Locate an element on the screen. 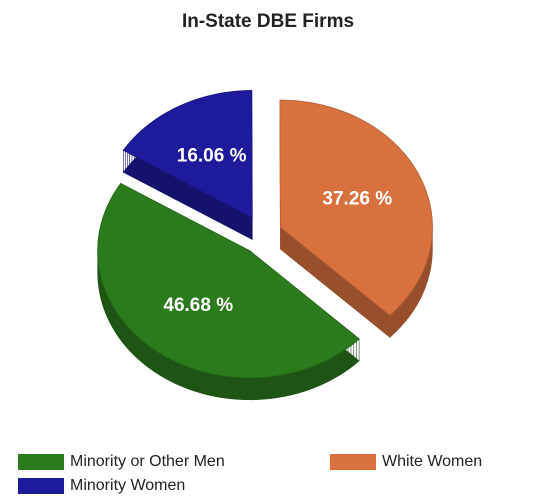 The width and height of the screenshot is (536, 503). data-label: 46.68 % is located at coordinates (198, 305).